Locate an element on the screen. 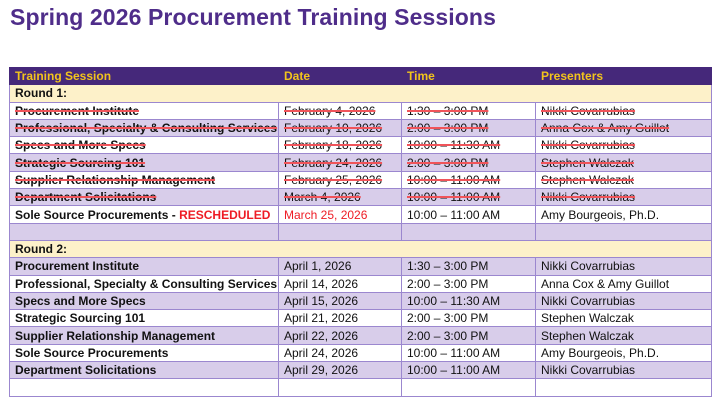 The image size is (720, 401). session-date-text: April 21, 2026 is located at coordinates (321, 318).